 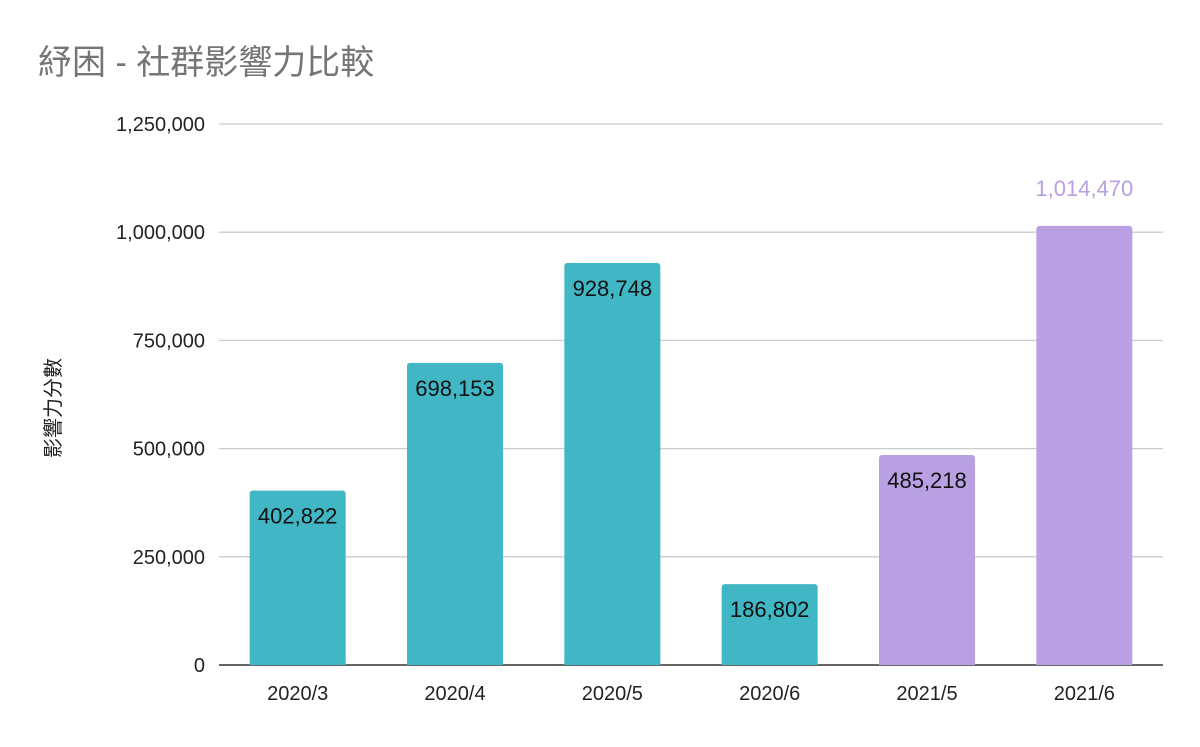 What do you see at coordinates (169, 341) in the screenshot?
I see `y-tick-label: 750,000` at bounding box center [169, 341].